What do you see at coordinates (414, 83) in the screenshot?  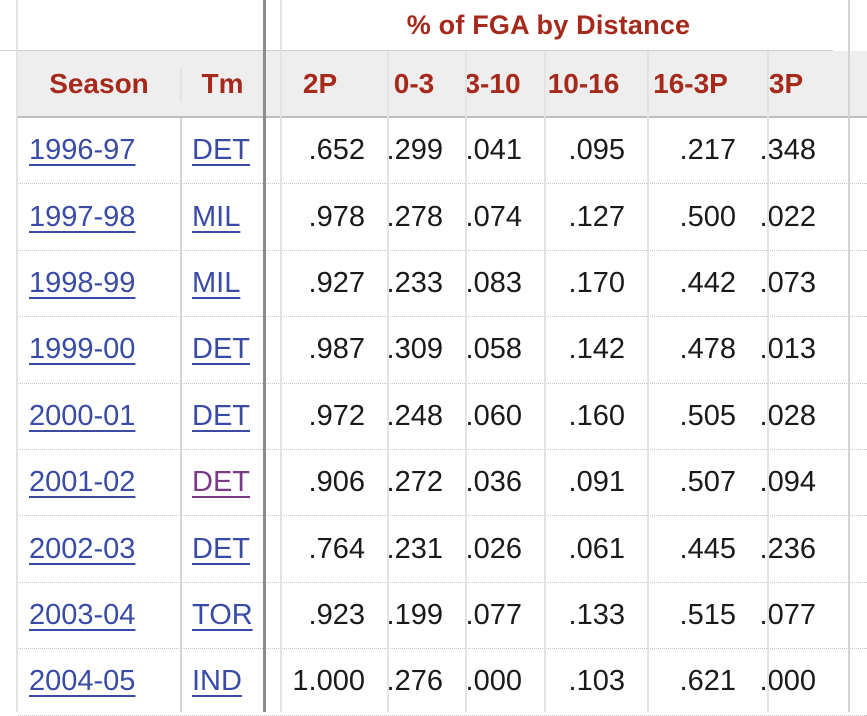 I see `column-header-0-3: 0-3` at bounding box center [414, 83].